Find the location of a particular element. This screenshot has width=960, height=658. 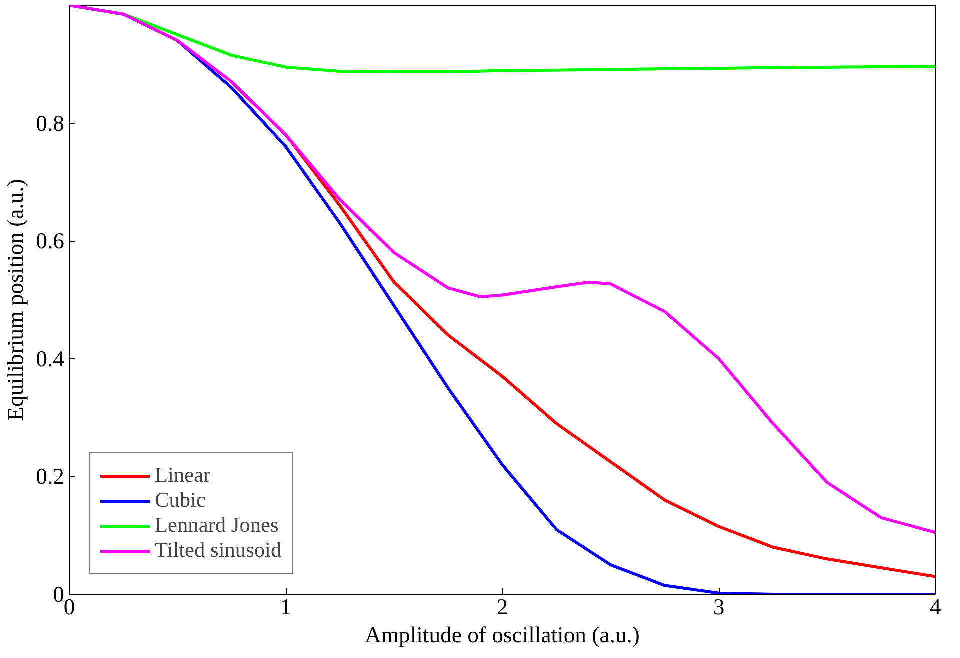

x-tick-label: 4 is located at coordinates (936, 607).